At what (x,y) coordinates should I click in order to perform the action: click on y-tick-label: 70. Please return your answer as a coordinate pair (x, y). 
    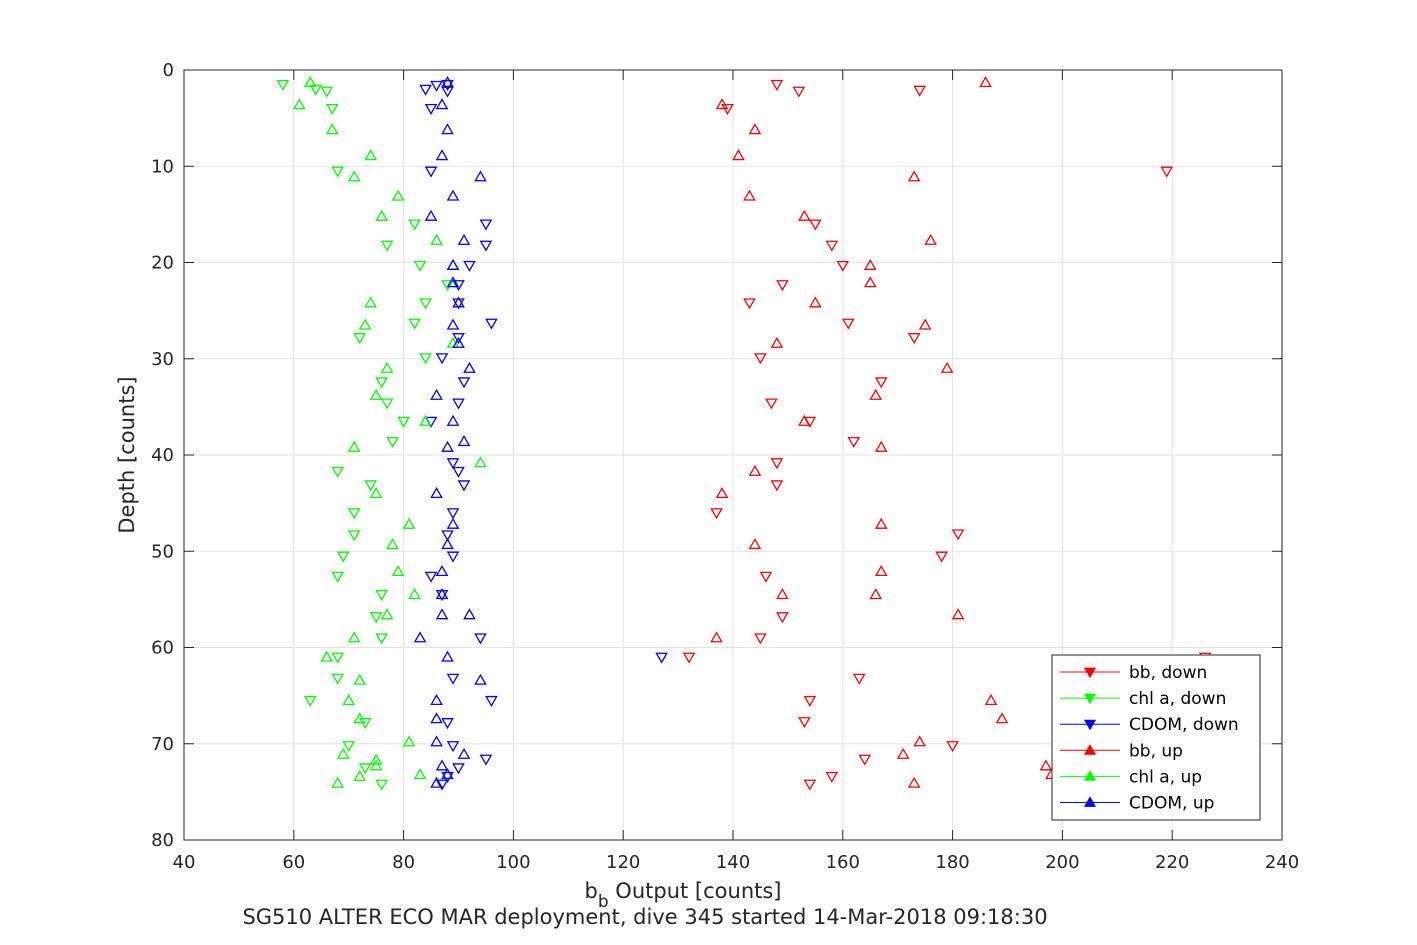
    Looking at the image, I should click on (162, 744).